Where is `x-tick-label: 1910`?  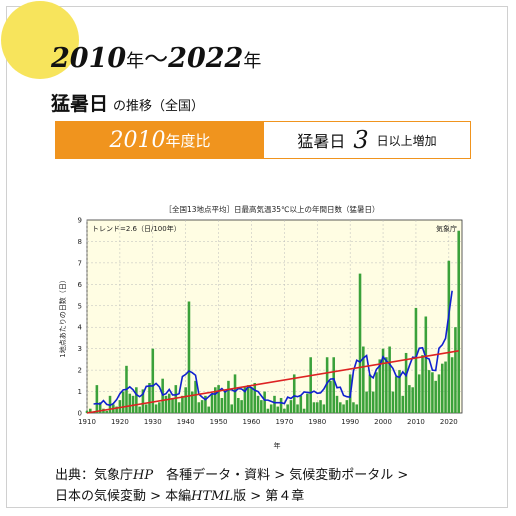 x-tick-label: 1910 is located at coordinates (87, 422).